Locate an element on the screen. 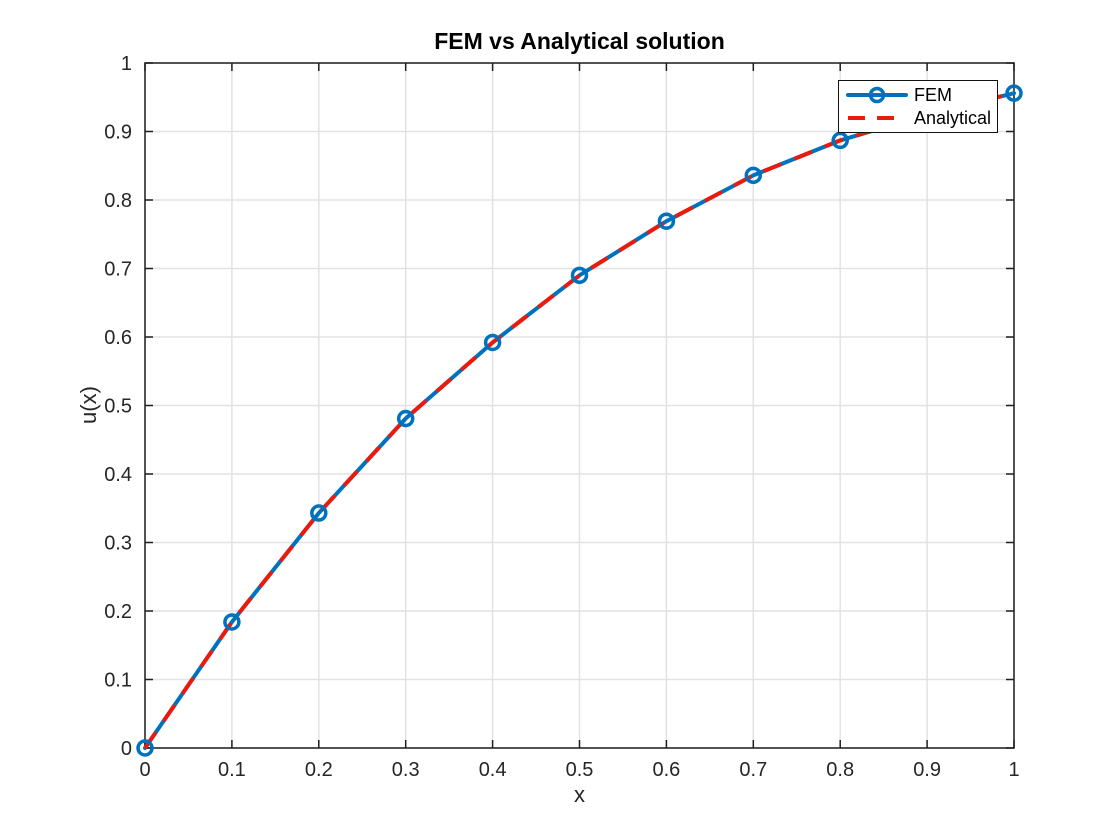 The image size is (1120, 840). y-tick-label: 0.5 is located at coordinates (118, 407).